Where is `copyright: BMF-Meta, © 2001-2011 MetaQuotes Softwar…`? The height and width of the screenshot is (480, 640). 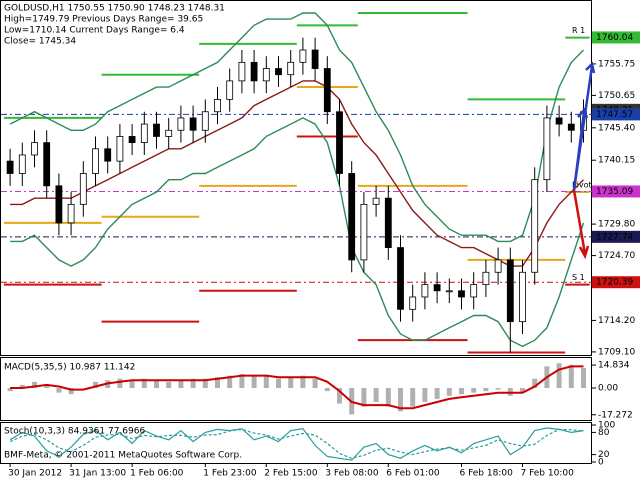 copyright: BMF-Meta, © 2001-2011 MetaQuotes Softwar… is located at coordinates (123, 456).